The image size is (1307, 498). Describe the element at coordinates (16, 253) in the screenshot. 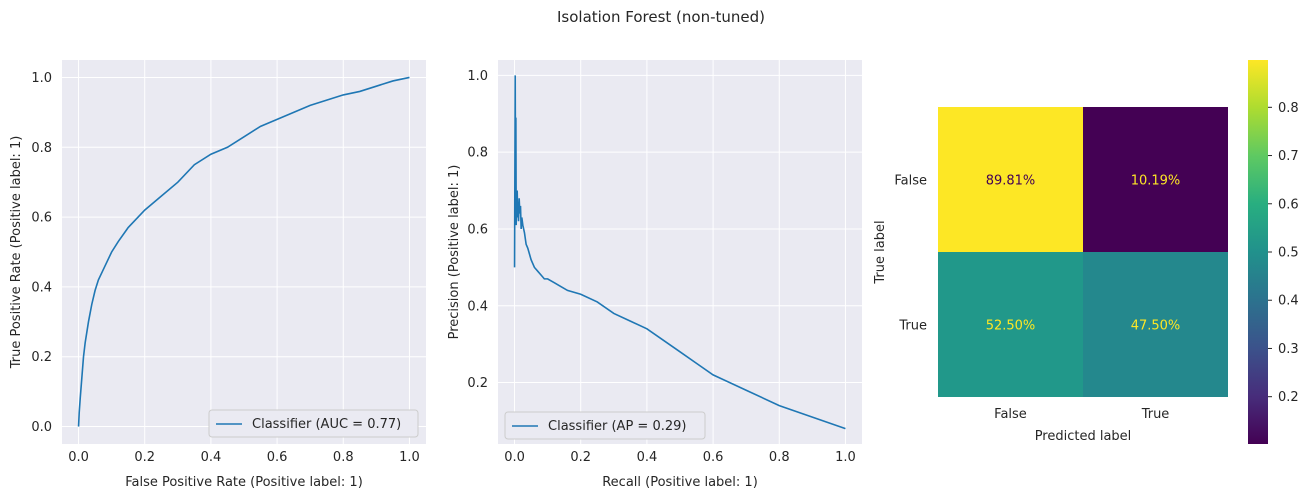

I see `roc-y-label: True Positive Rate (Positive label: 1)` at that location.